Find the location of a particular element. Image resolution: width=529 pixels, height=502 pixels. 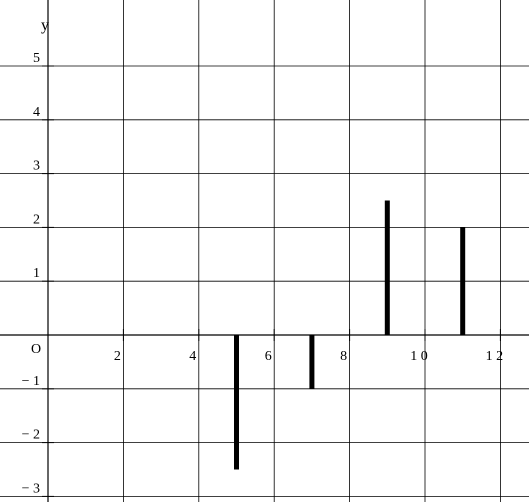

x-tick-label-6: 6 is located at coordinates (268, 356).